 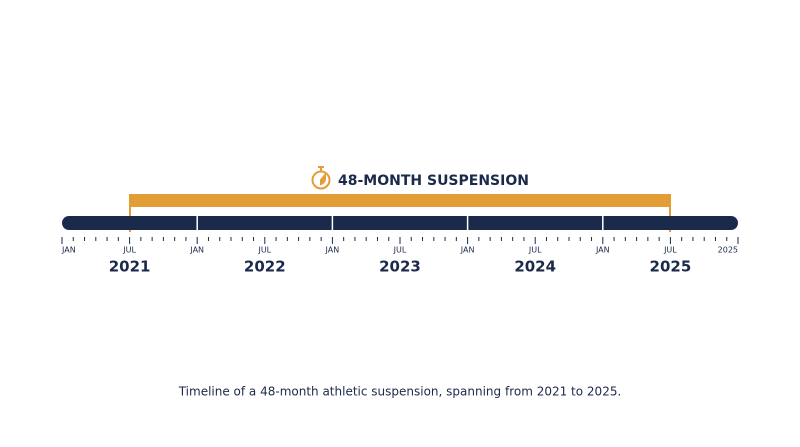 I want to click on timeline-bar, so click(x=400, y=223).